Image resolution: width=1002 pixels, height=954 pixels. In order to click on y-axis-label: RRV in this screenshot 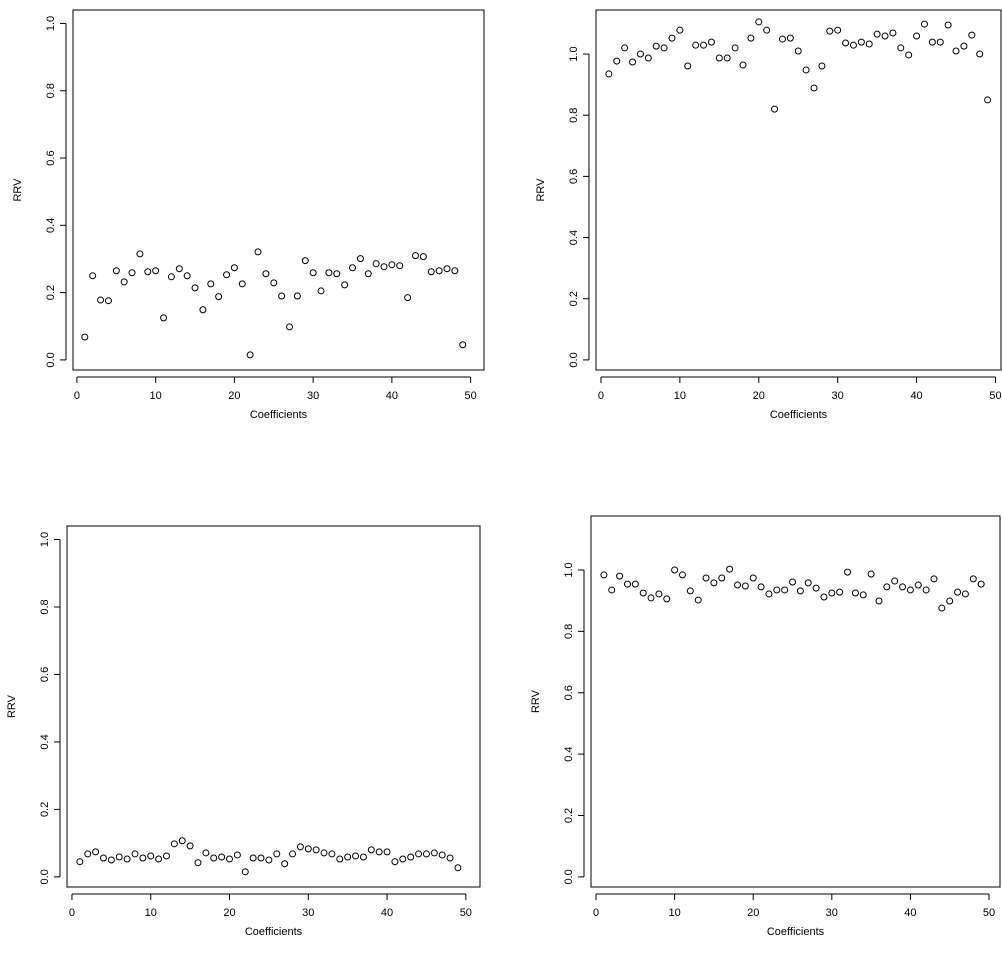, I will do `click(541, 190)`.